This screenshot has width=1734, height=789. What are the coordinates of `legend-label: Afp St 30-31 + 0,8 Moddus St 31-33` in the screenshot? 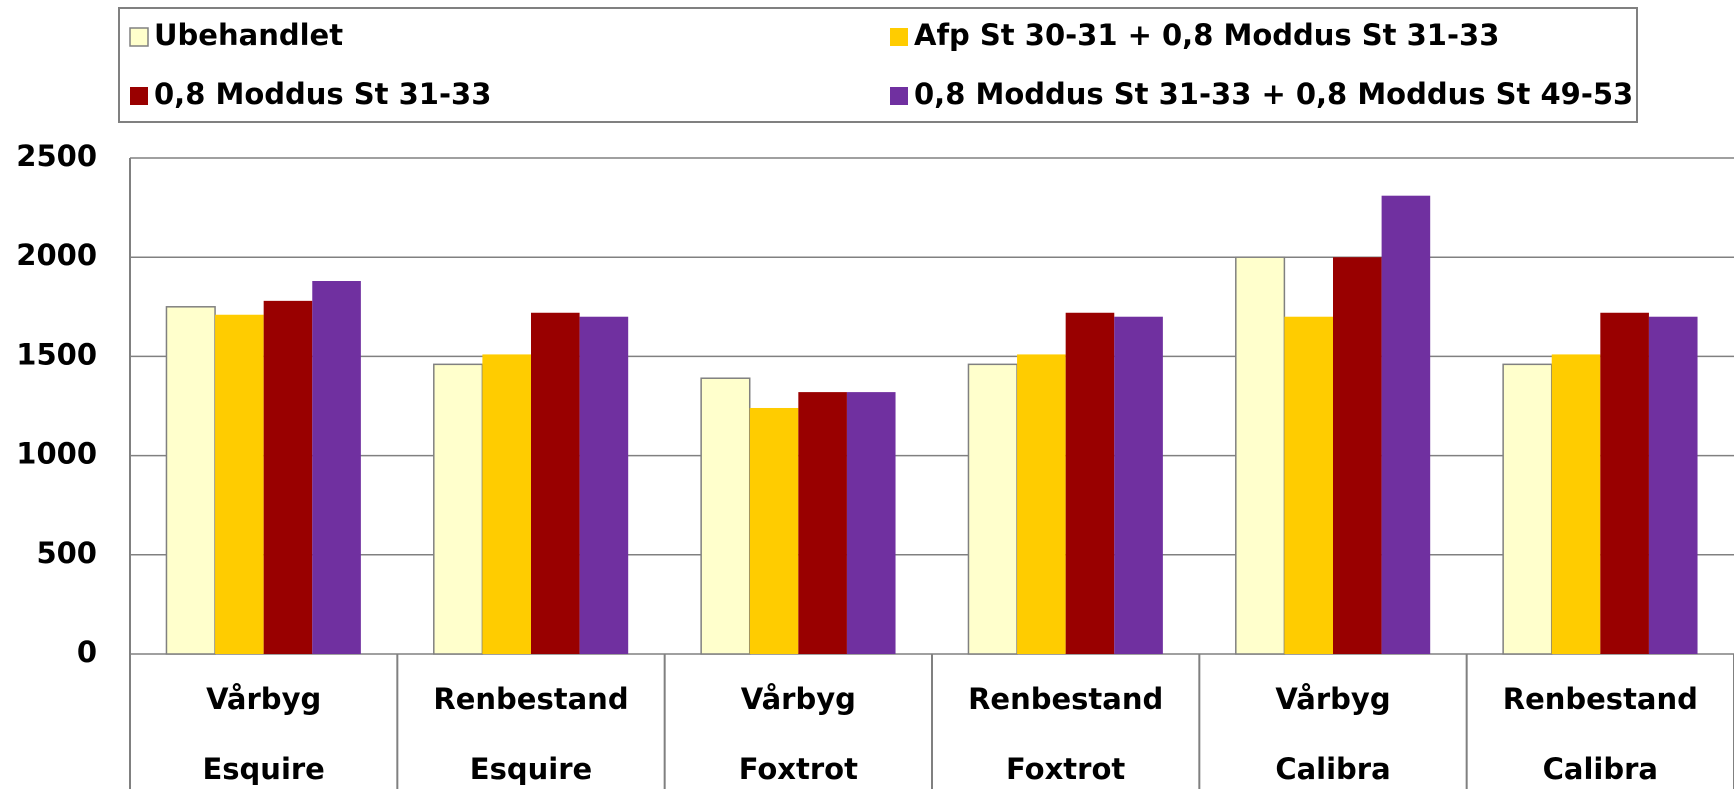 It's located at (1206, 35).